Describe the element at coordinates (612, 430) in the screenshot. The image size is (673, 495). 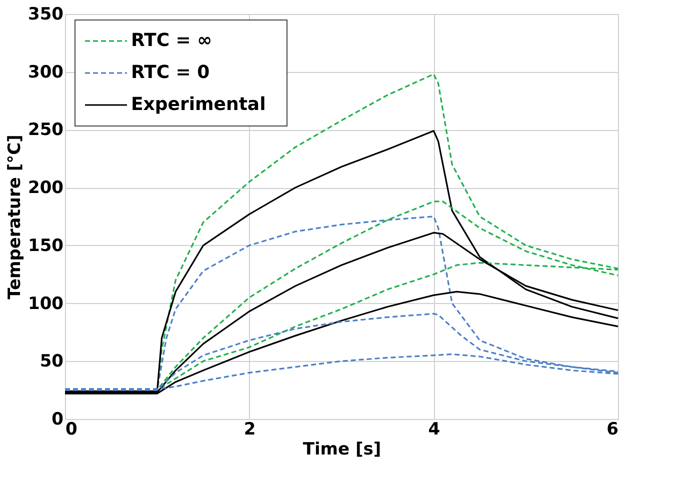
I see `x-tick-label: 6` at that location.